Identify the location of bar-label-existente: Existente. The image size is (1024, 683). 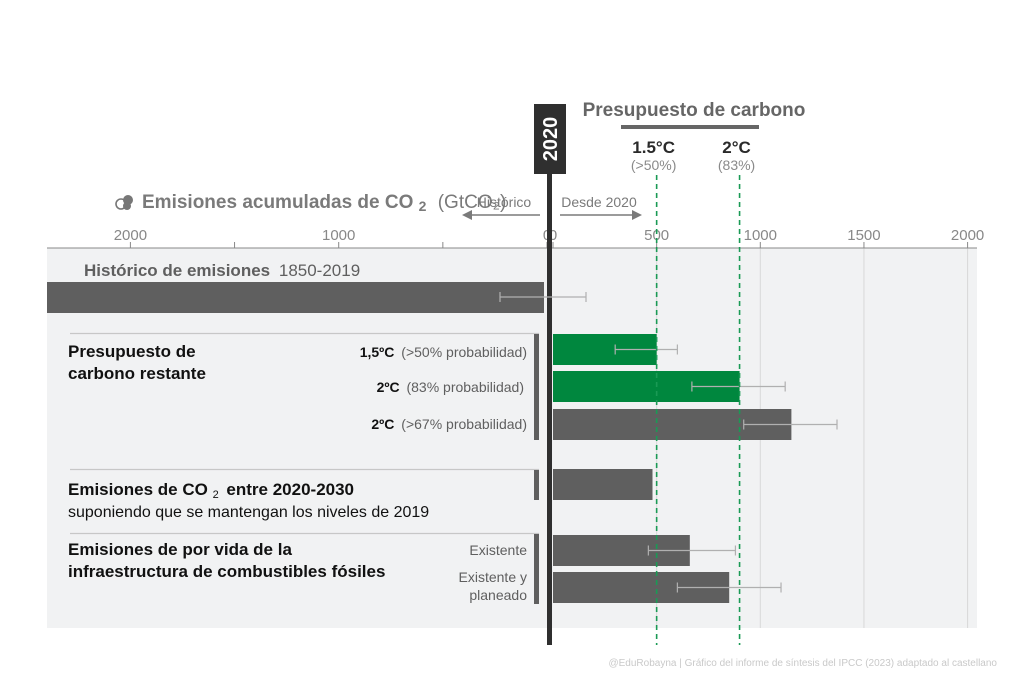
(498, 550).